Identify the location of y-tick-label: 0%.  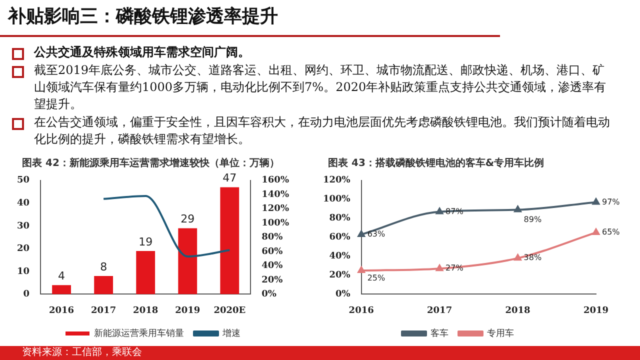
(343, 295).